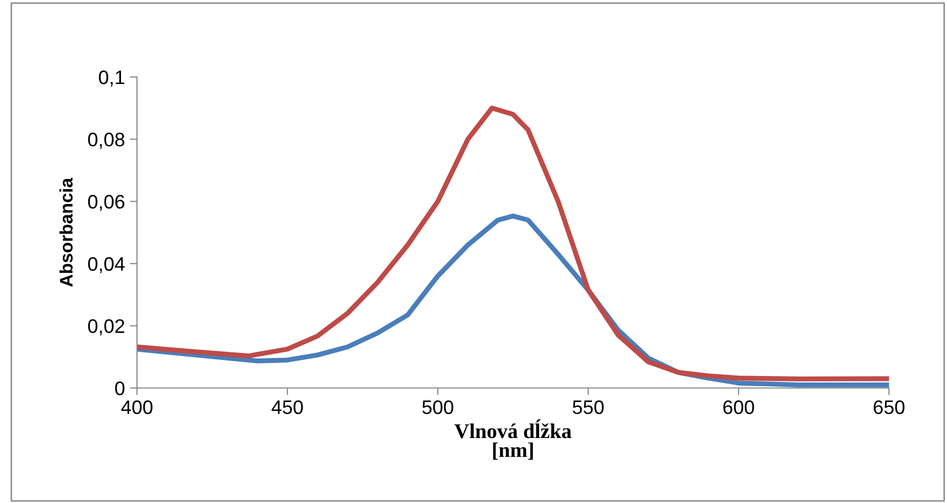 This screenshot has height=503, width=947. Describe the element at coordinates (287, 407) in the screenshot. I see `x-tick-label: 450` at that location.